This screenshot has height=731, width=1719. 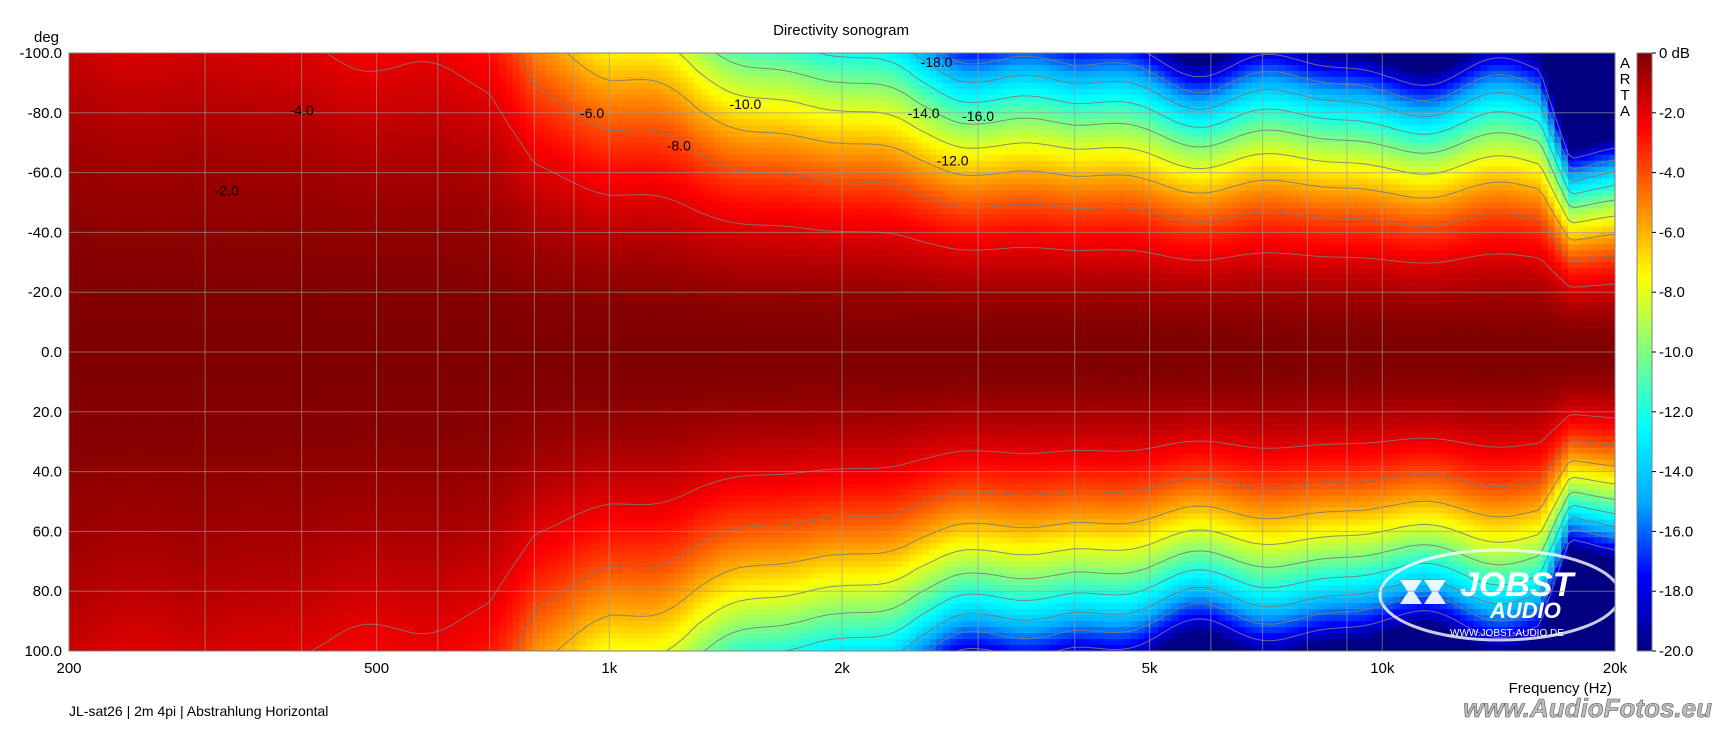 What do you see at coordinates (206, 522) in the screenshot?
I see `heatmap-cell-2078` at bounding box center [206, 522].